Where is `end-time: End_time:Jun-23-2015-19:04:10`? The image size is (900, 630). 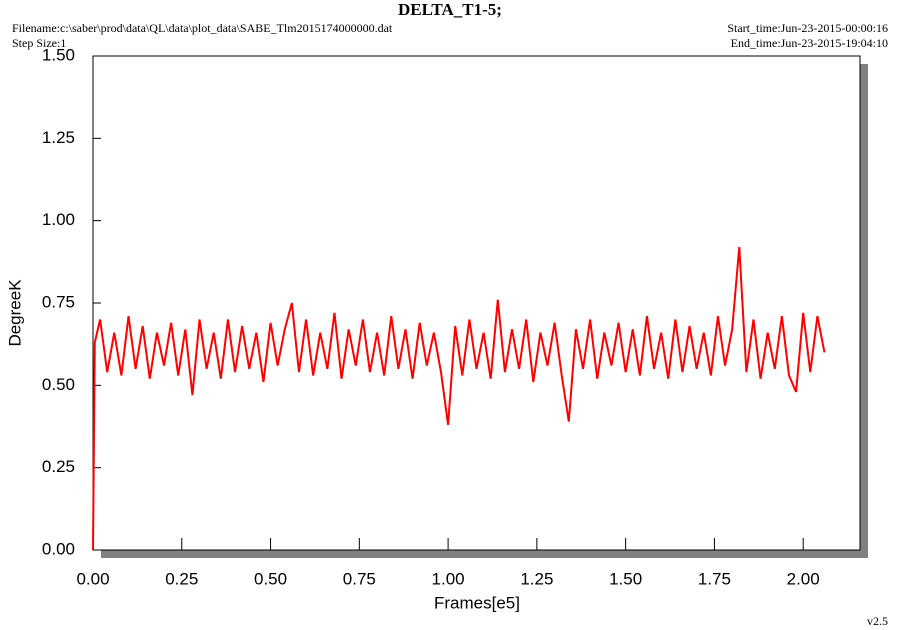 end-time: End_time:Jun-23-2015-19:04:10 is located at coordinates (809, 43).